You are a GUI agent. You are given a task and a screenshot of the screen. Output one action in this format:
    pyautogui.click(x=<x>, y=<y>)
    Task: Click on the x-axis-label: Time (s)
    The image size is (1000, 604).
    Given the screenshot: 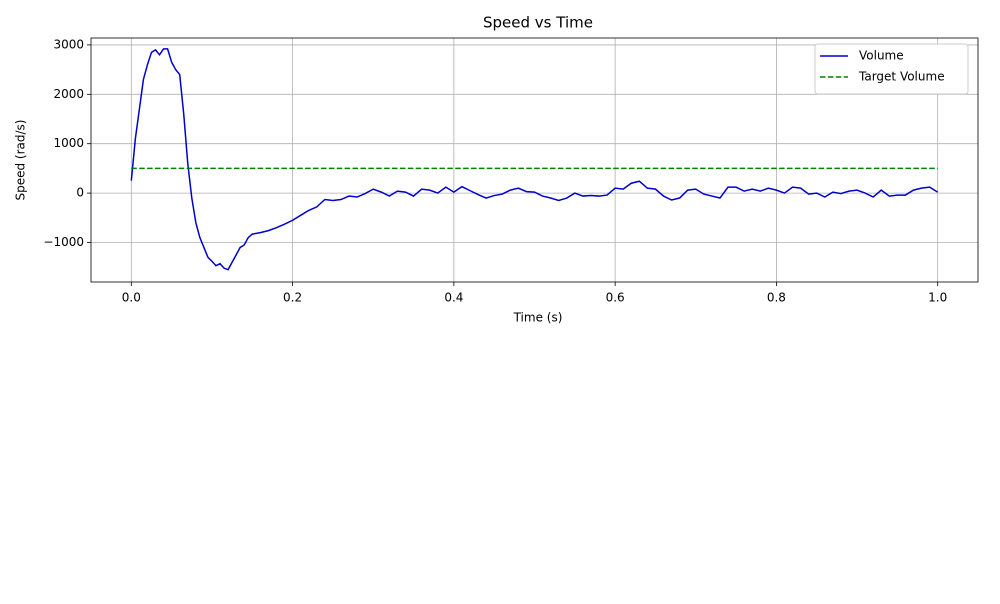 What is the action you would take?
    pyautogui.click(x=538, y=318)
    